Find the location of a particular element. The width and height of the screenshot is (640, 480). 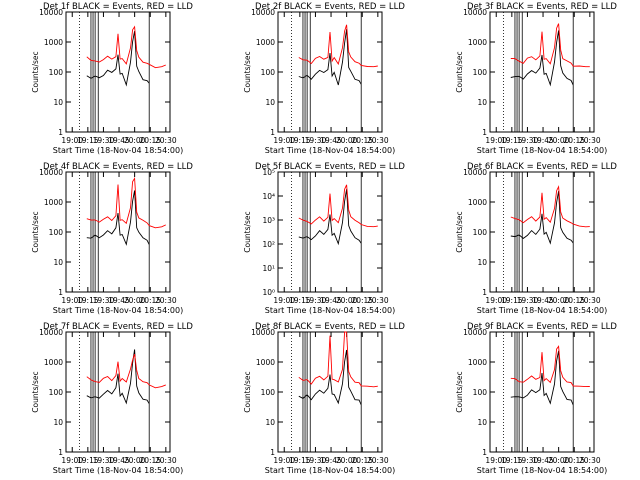

y-tick-label: 10² is located at coordinates (268, 244).